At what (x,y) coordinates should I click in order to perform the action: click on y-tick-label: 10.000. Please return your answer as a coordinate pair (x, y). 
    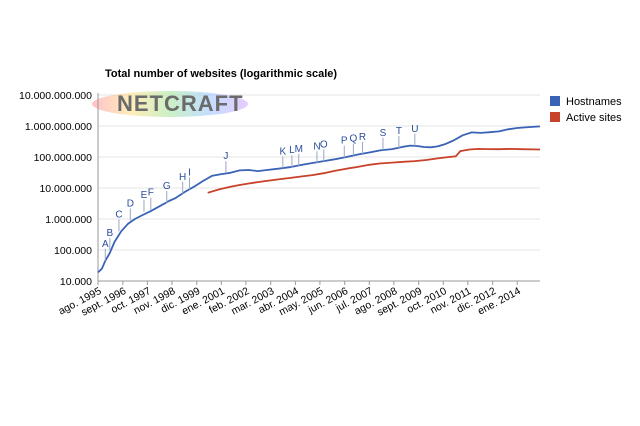
    Looking at the image, I should click on (76, 282).